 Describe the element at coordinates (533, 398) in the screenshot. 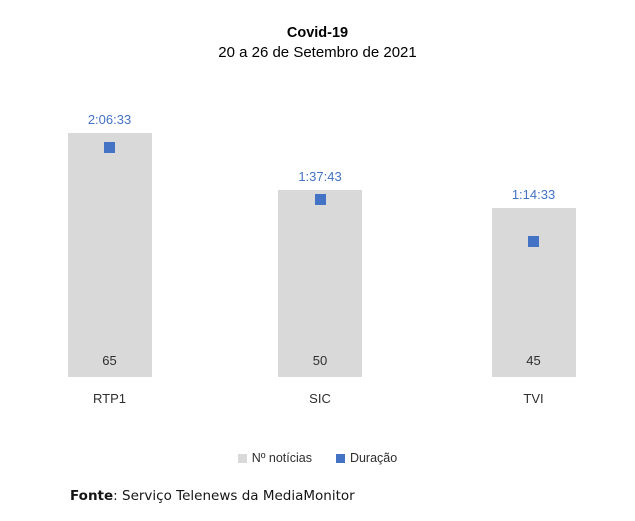

I see `category-label-tvi: TVI` at that location.